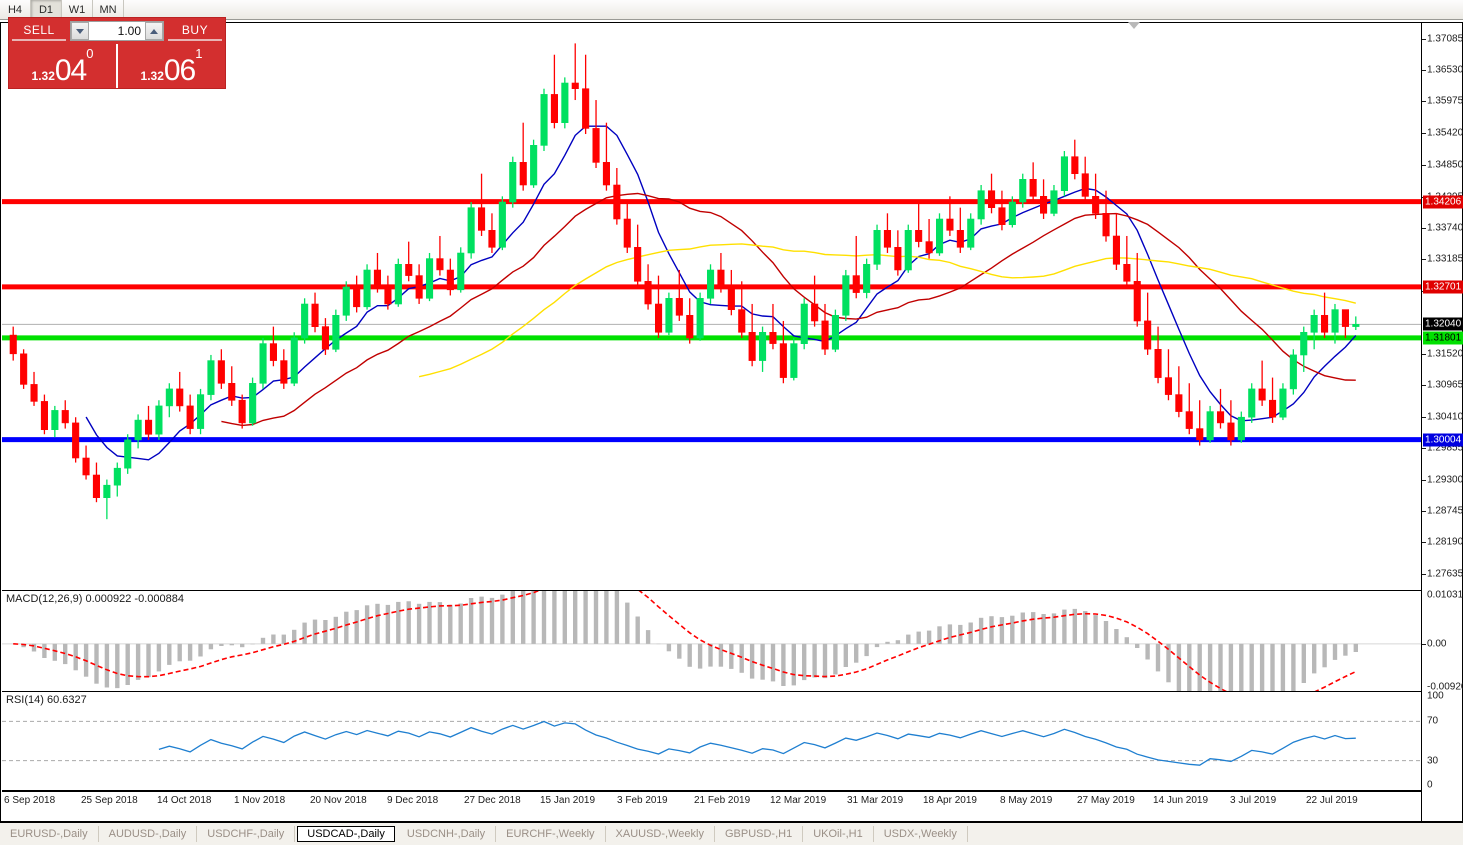 The image size is (1463, 845). Describe the element at coordinates (1443, 324) in the screenshot. I see `price-badge-bid: 1.32040` at that location.